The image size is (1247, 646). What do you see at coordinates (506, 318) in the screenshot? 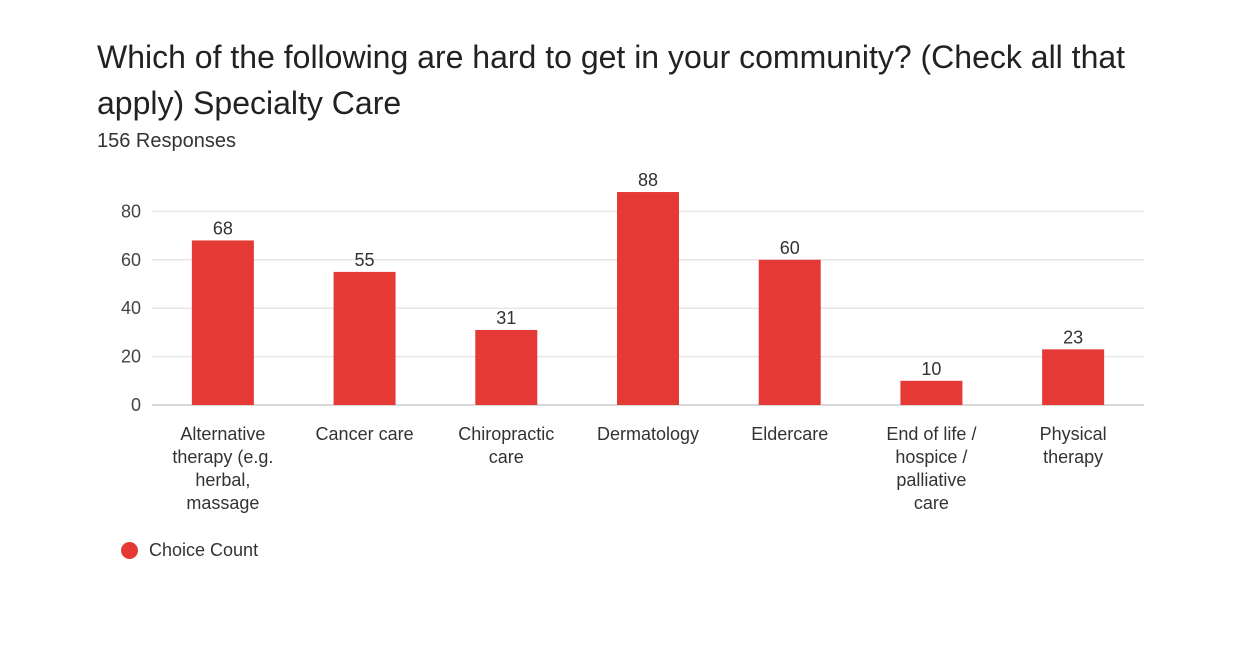
I see `bar-value-label: 31` at bounding box center [506, 318].